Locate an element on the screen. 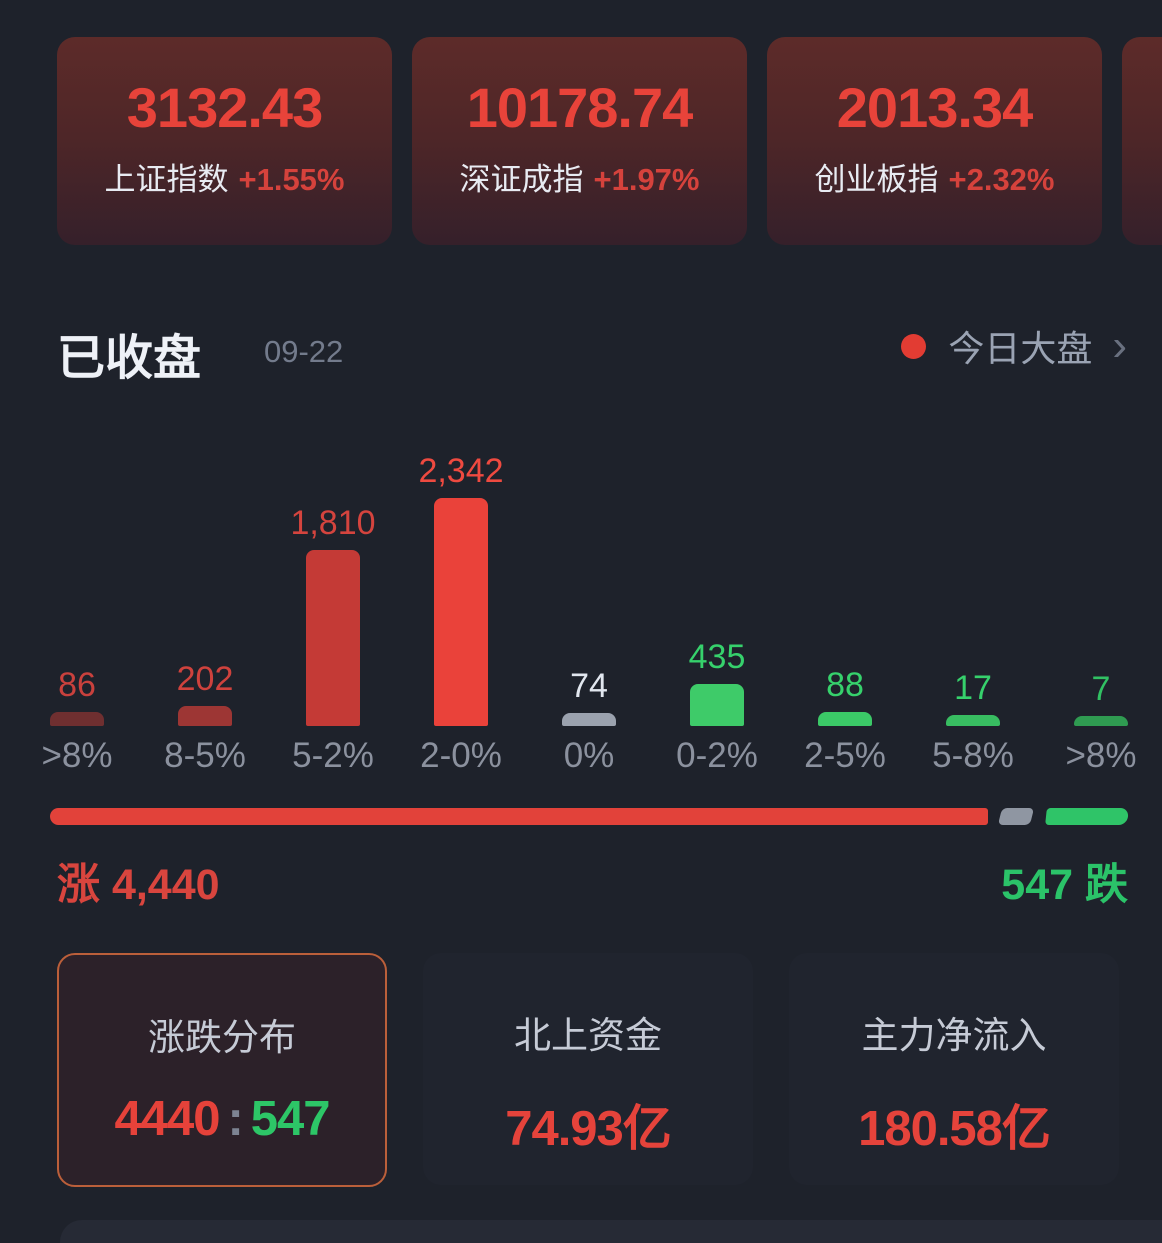 This screenshot has height=1243, width=1162. index-card-创业板指: 2013.34 创业板指 +2.32% is located at coordinates (934, 141).